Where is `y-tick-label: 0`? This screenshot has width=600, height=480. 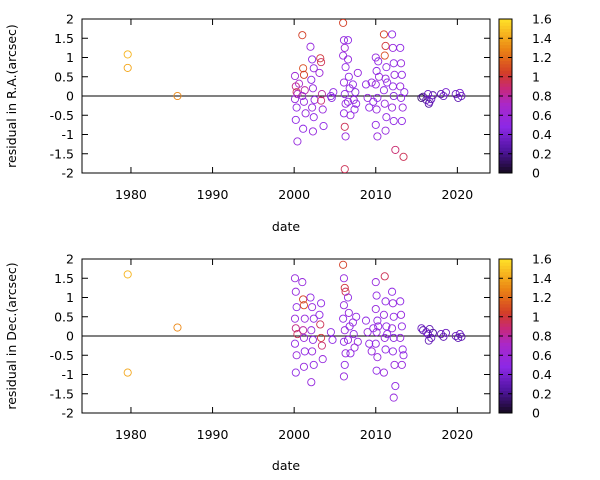
y-tick-label: 0 is located at coordinates (70, 96).